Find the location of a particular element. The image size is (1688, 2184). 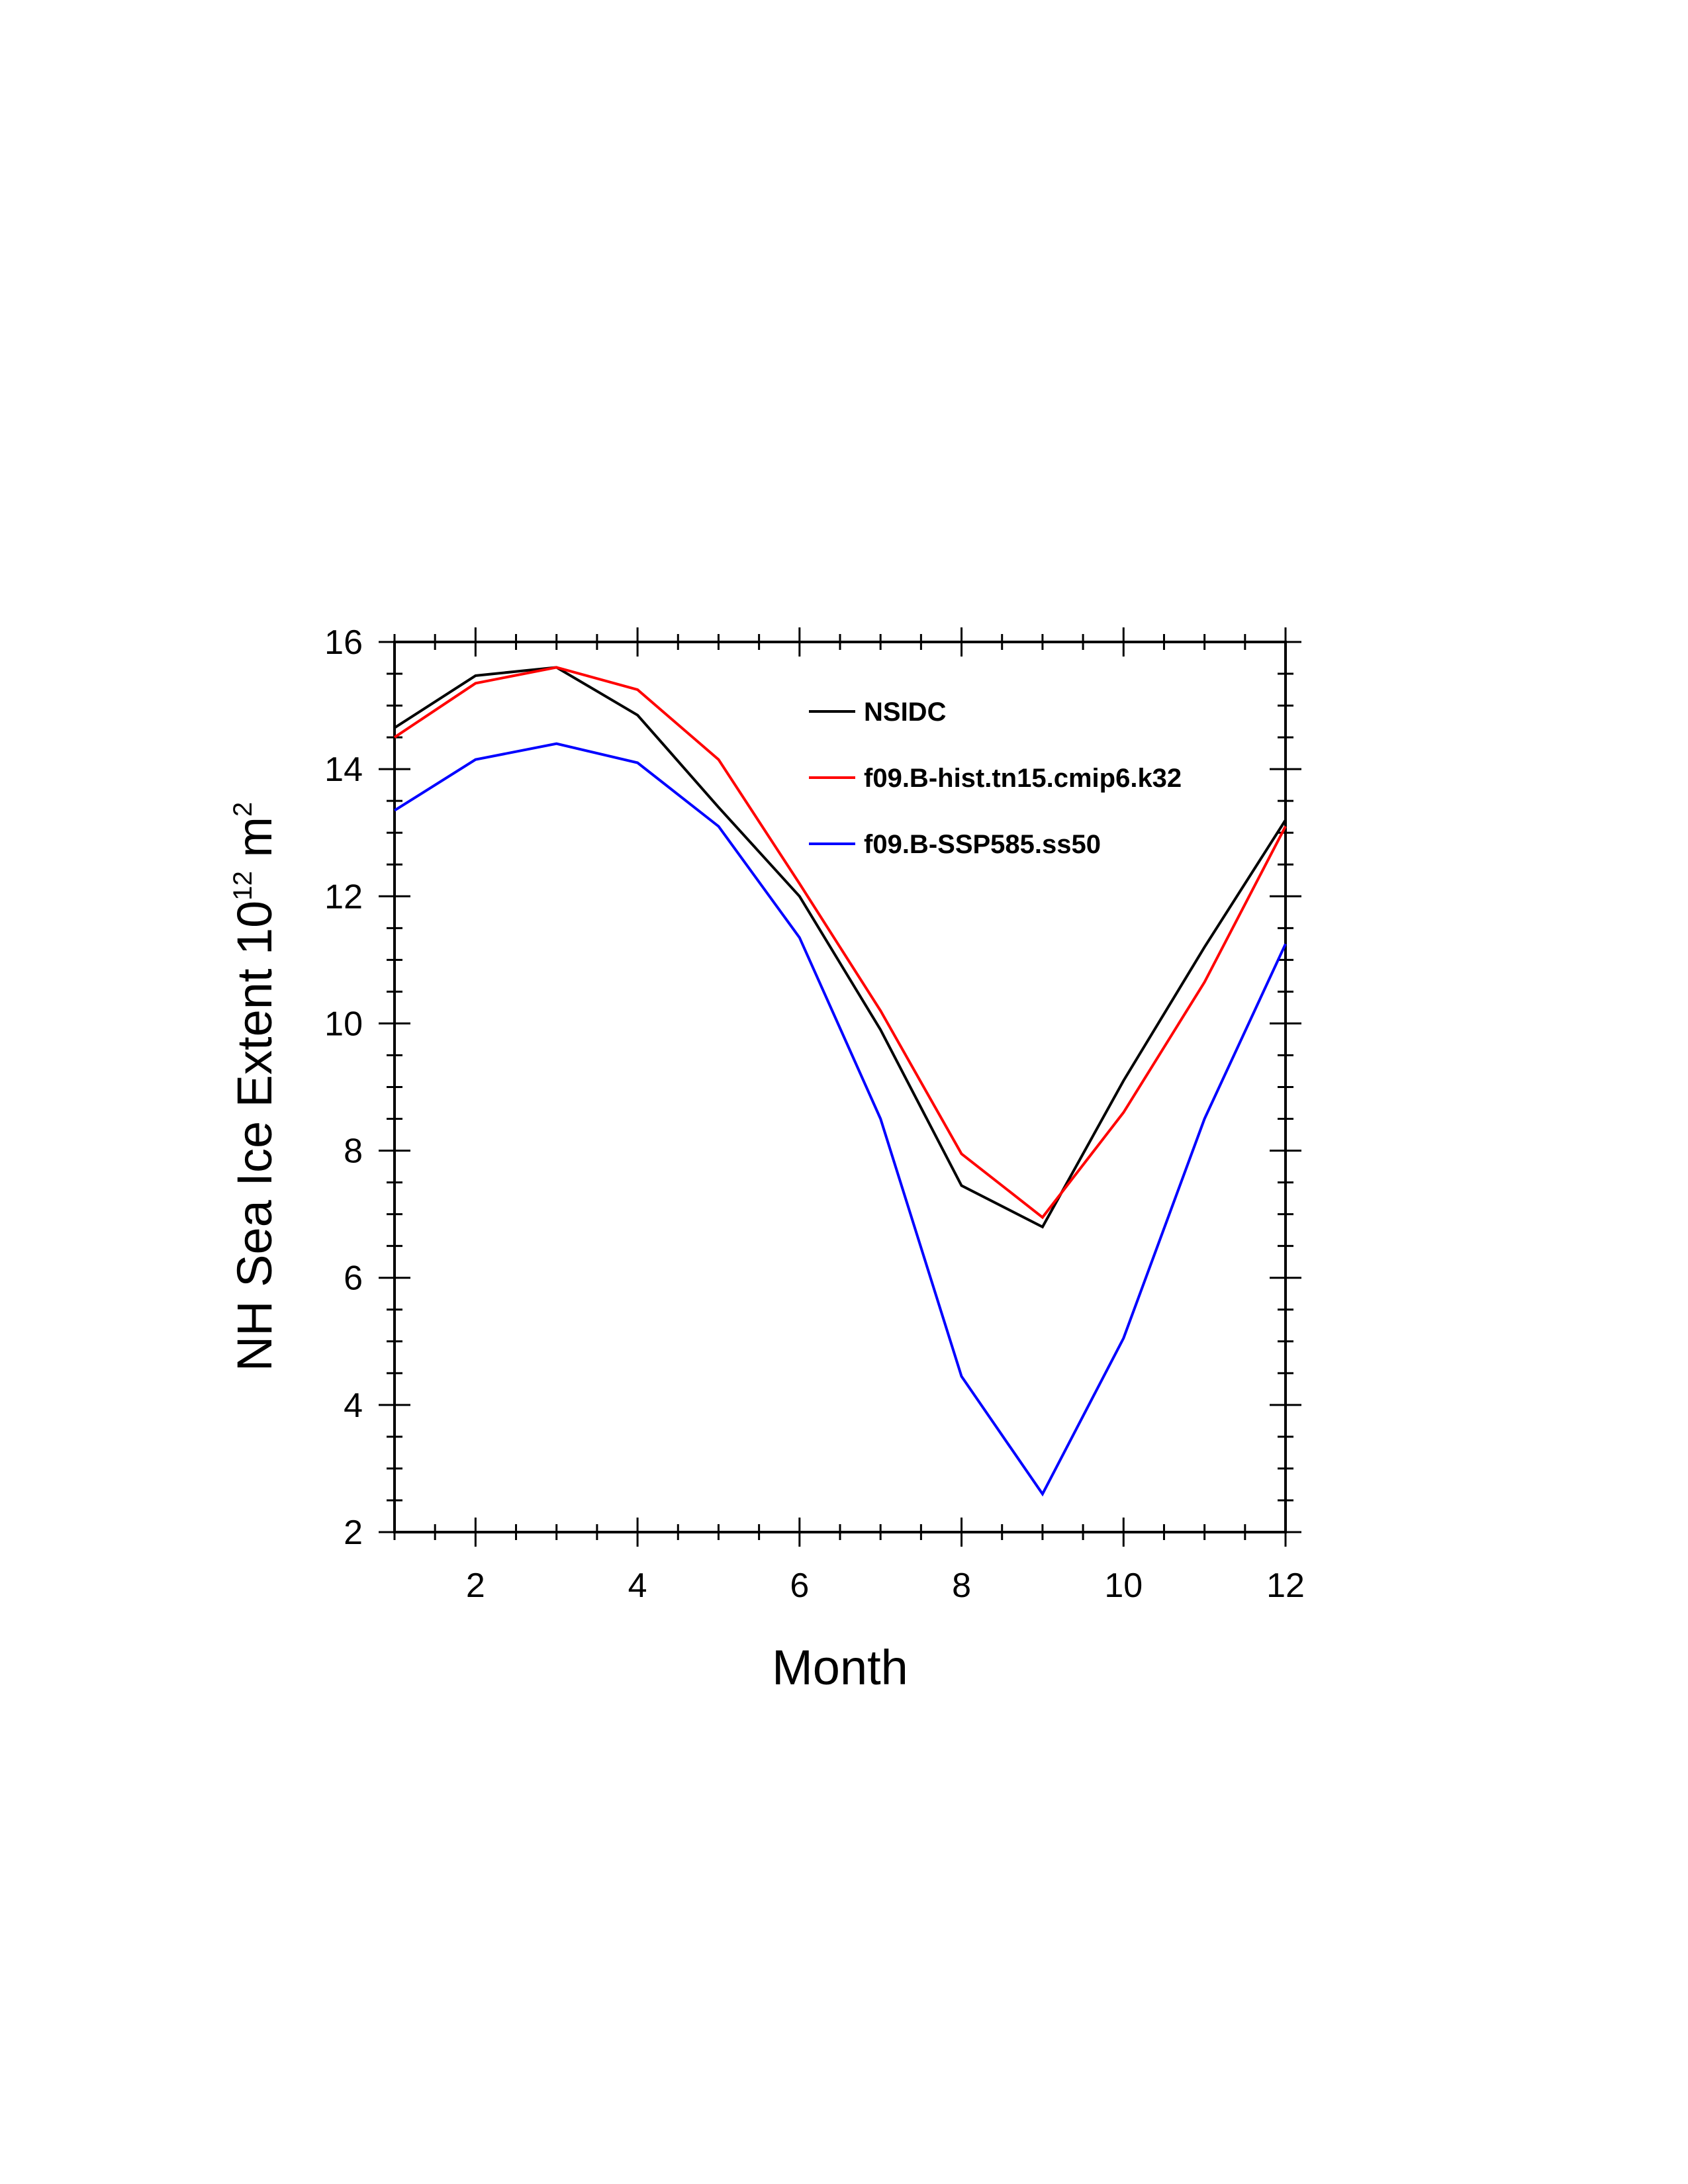

y-tick-label: 16 is located at coordinates (343, 643).